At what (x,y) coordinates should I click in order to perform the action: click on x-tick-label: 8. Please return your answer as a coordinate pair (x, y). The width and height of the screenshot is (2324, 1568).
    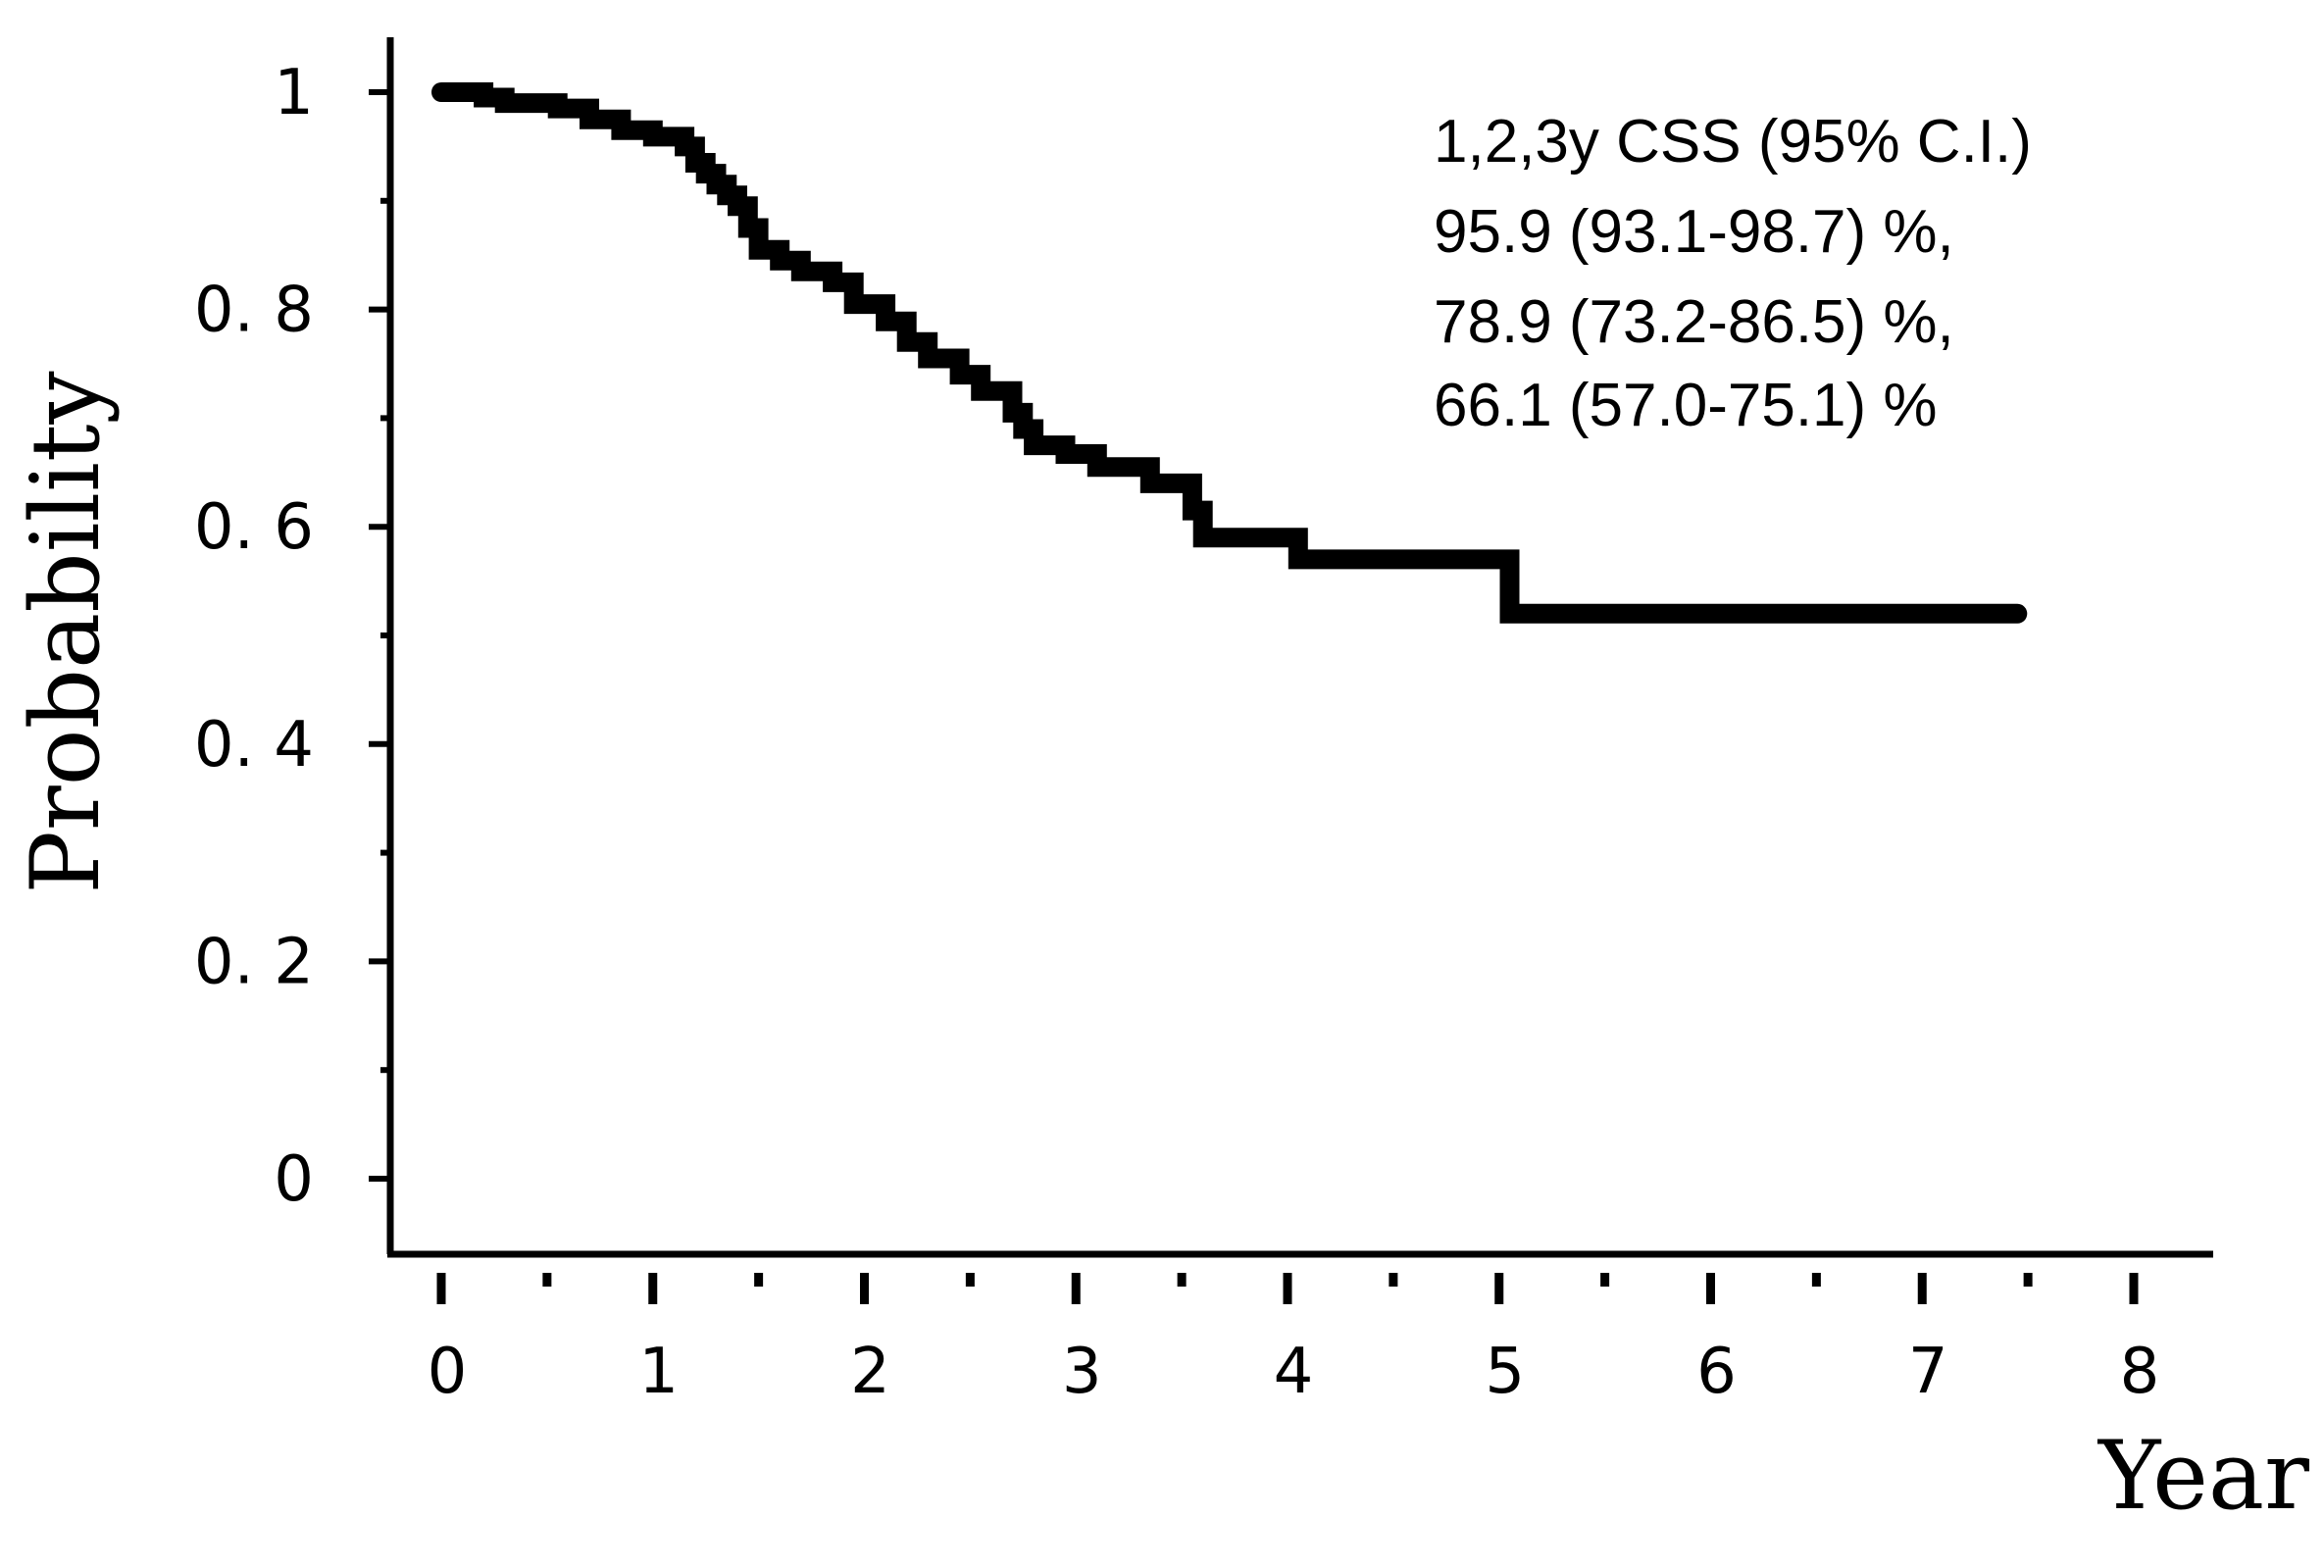
    Looking at the image, I should click on (2140, 1372).